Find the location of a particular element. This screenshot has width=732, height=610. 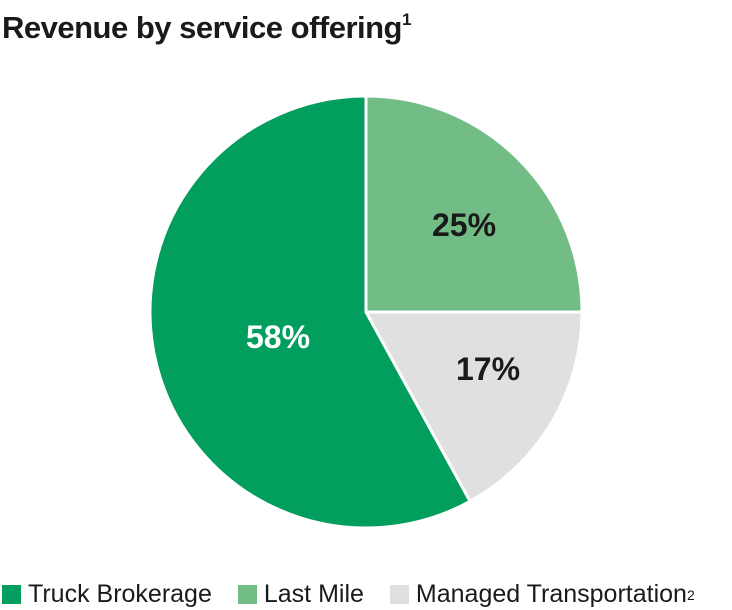

legend-label-truck-brokerage: Truck Brokerage is located at coordinates (120, 594).